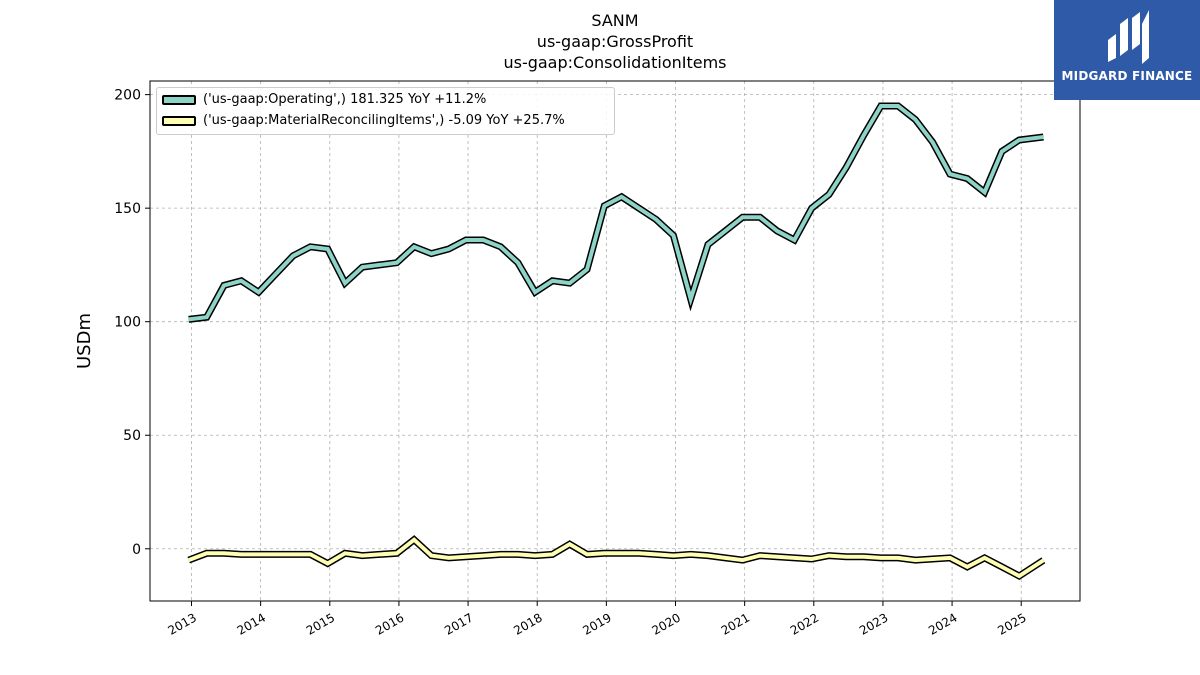 The width and height of the screenshot is (1200, 675). I want to click on logo-text: MIDGARD FINANCE, so click(1127, 76).